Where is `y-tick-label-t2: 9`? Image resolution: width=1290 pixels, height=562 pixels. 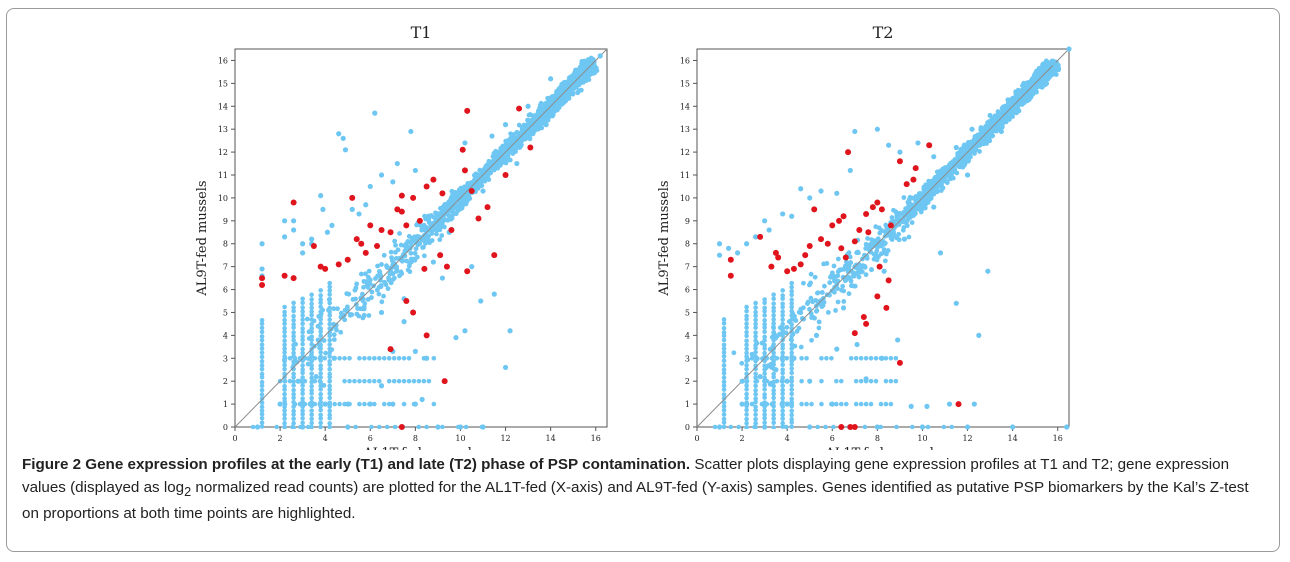
y-tick-label-t2: 9 is located at coordinates (687, 221).